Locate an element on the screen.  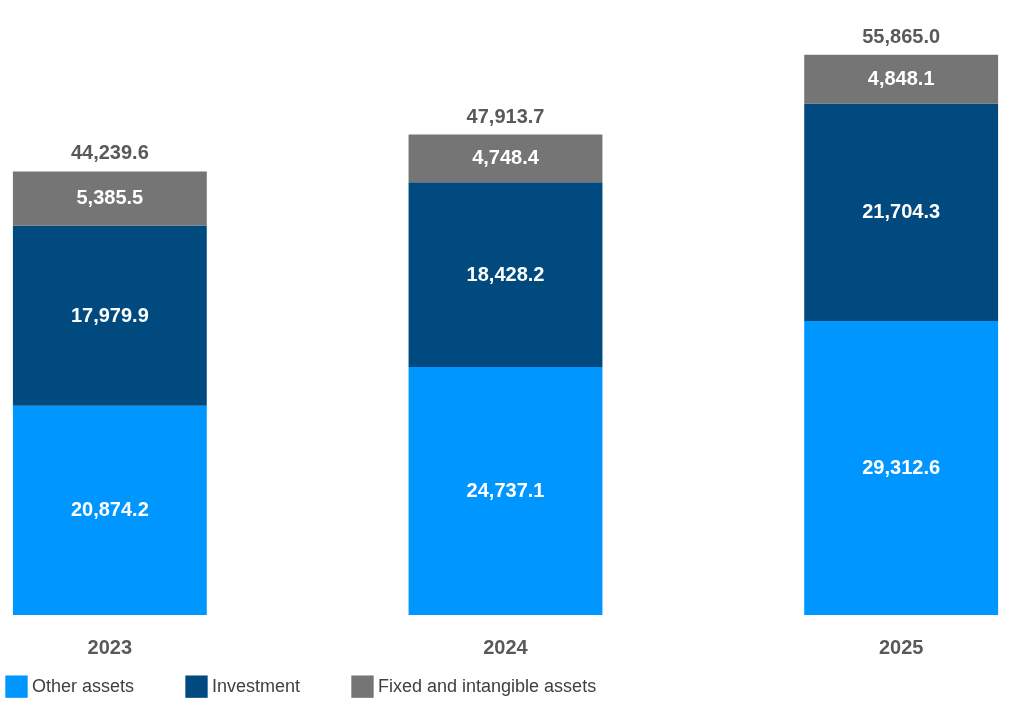
data-label: 4,848.1 is located at coordinates (901, 78).